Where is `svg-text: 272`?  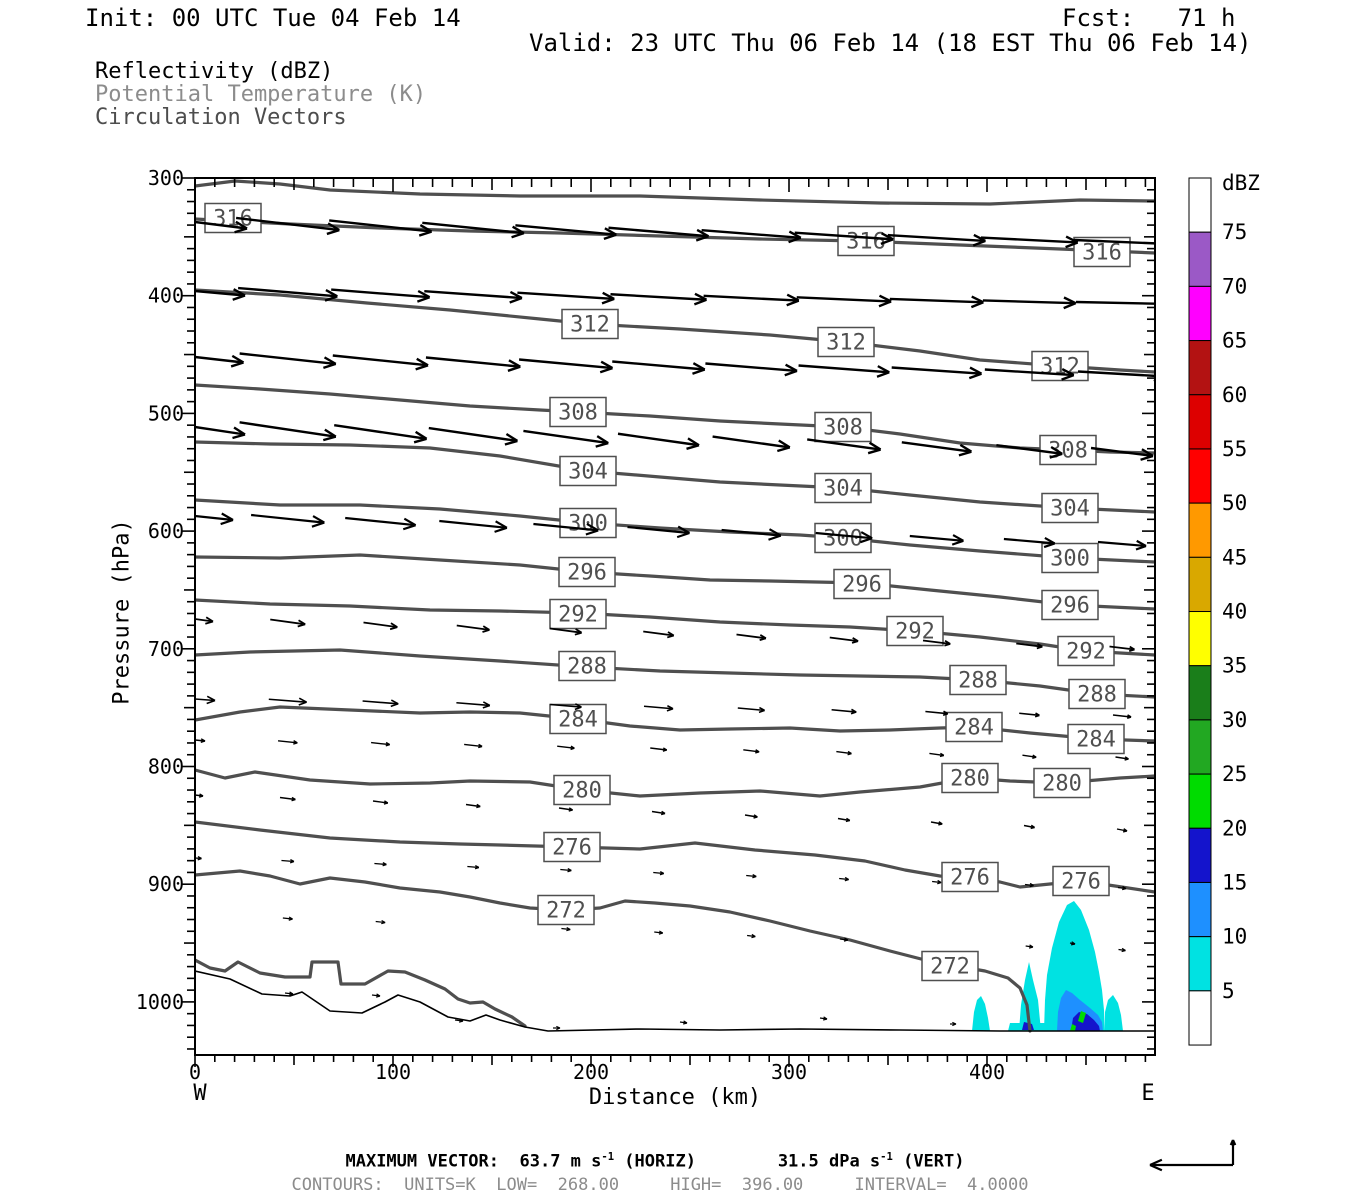
svg-text: 272 is located at coordinates (566, 911).